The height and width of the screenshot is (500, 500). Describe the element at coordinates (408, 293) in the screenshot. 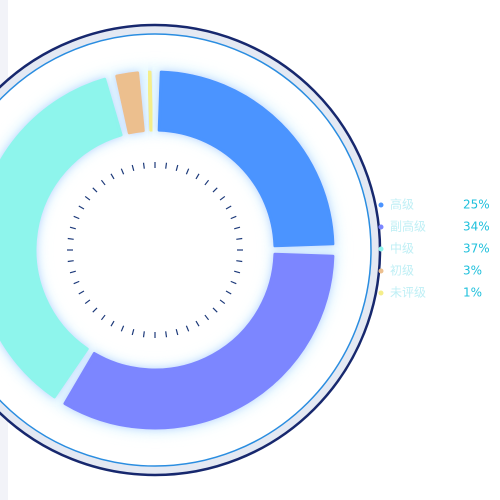

I see `legend-label: 未评级` at that location.